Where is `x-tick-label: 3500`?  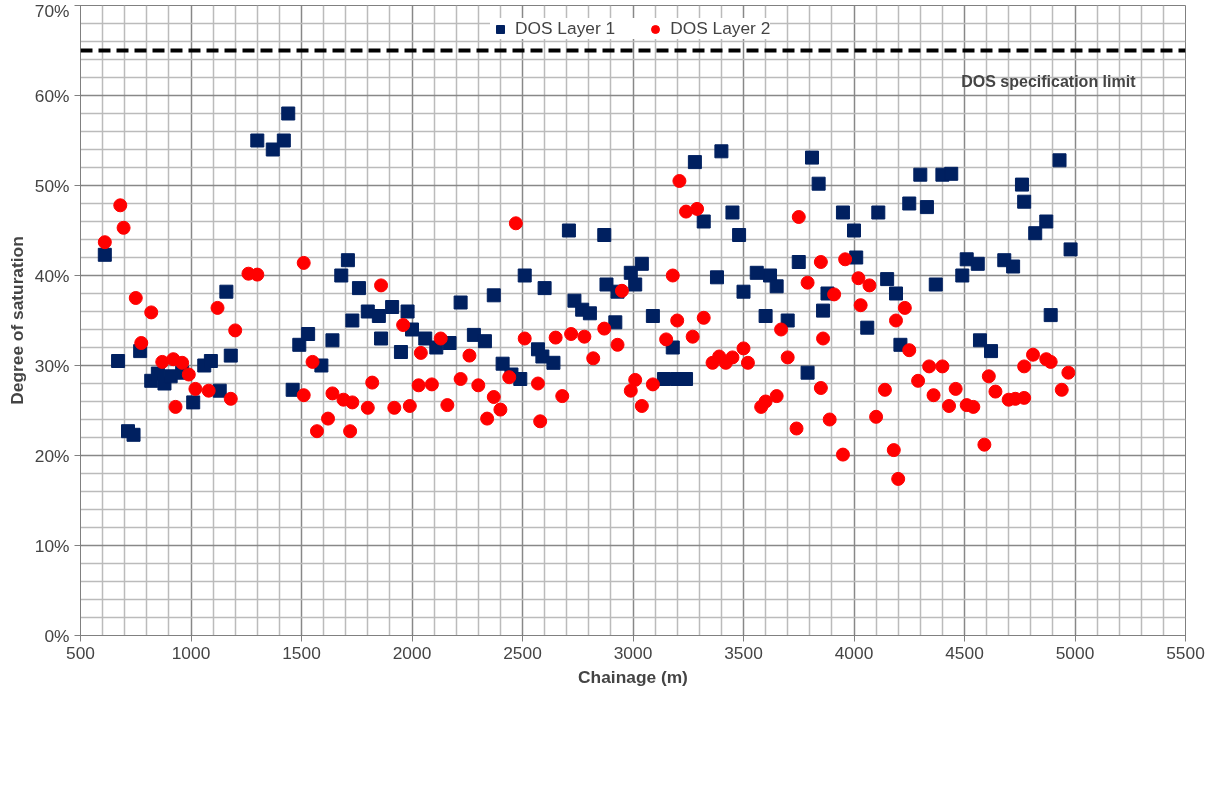 x-tick-label: 3500 is located at coordinates (743, 652).